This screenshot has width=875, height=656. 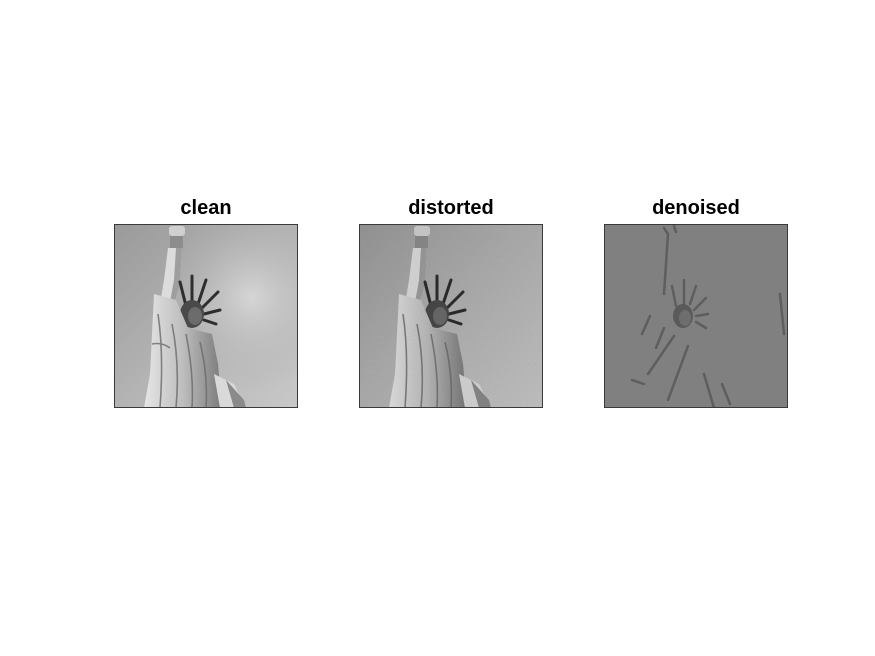 What do you see at coordinates (451, 208) in the screenshot?
I see `panel-title-distorted: distorted` at bounding box center [451, 208].